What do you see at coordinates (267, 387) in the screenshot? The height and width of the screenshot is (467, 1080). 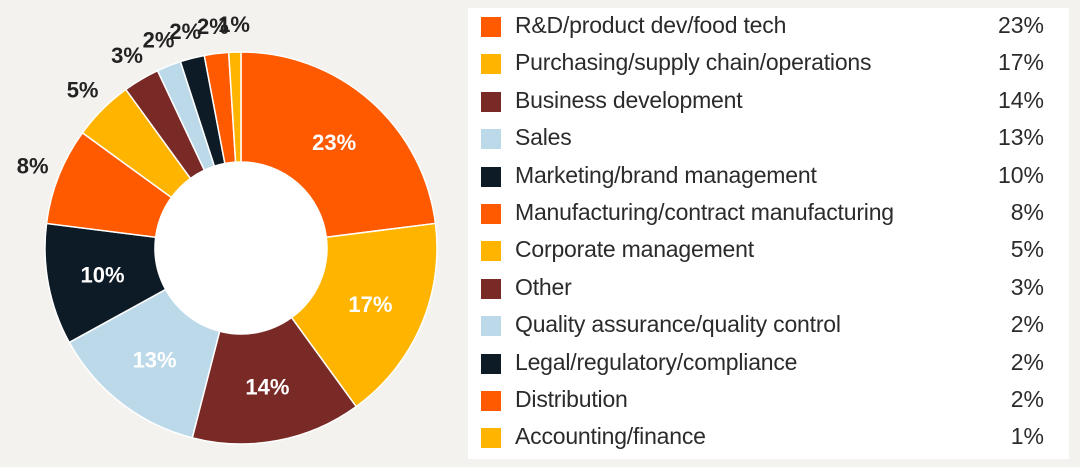 I see `slice-label-business-development: 14%` at bounding box center [267, 387].